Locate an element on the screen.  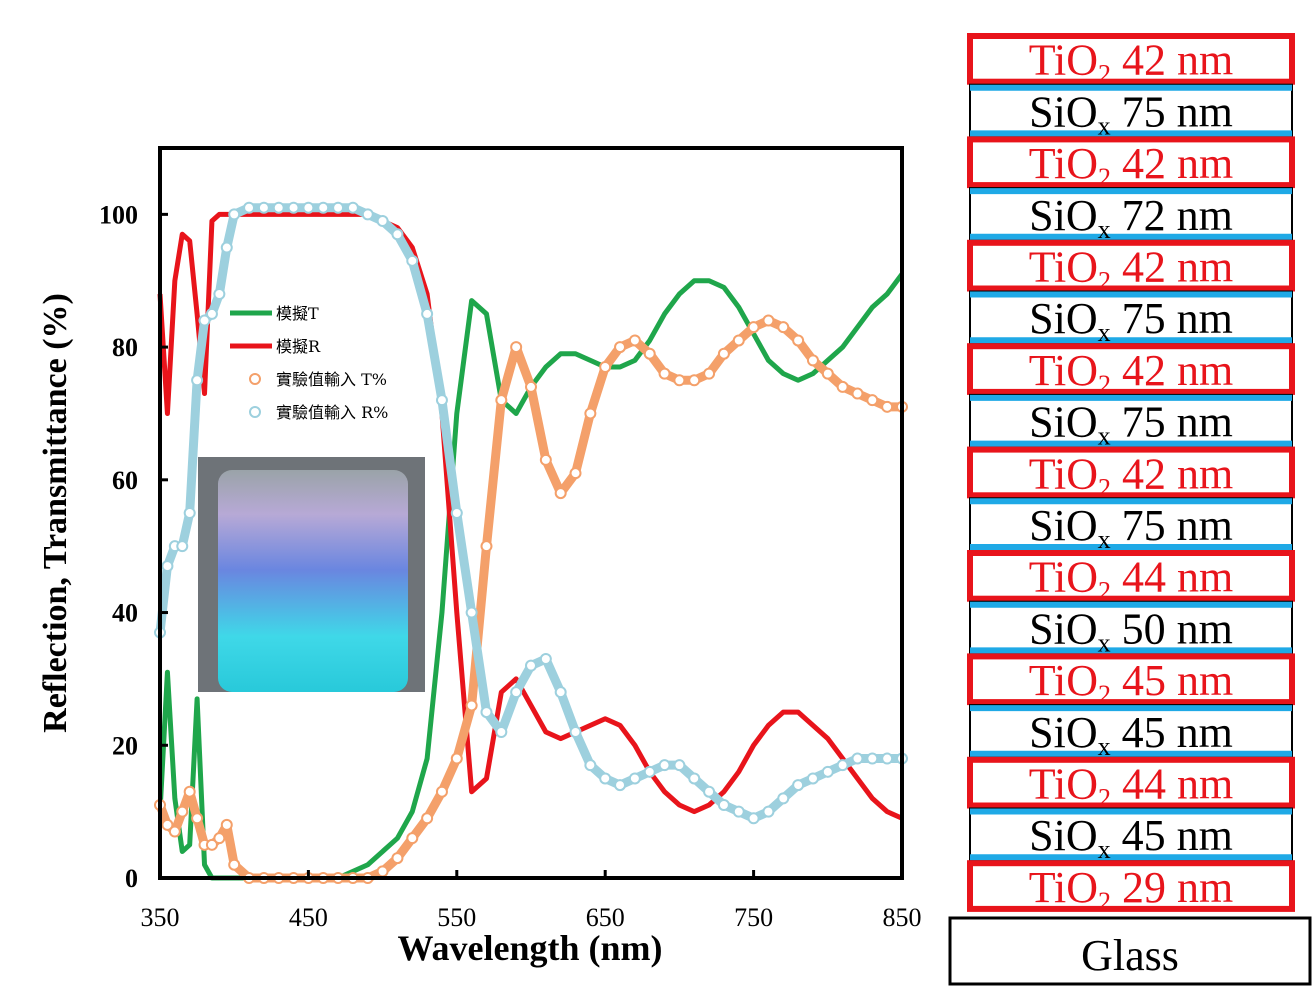
y-tick-label: 80 is located at coordinates (125, 347).